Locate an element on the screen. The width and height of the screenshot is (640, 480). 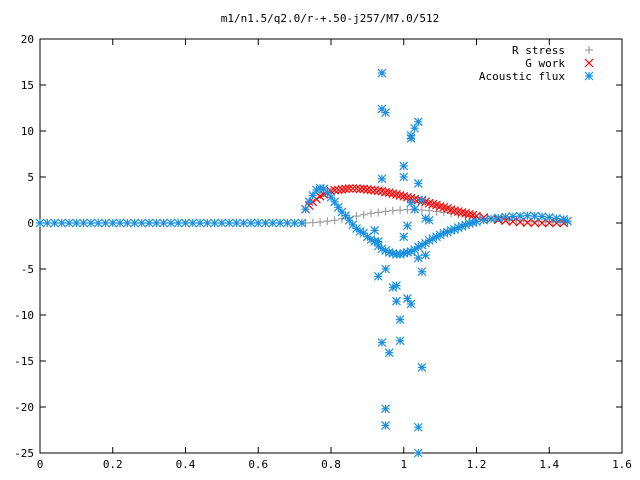
x-tick-label: 0.6 is located at coordinates (258, 464).